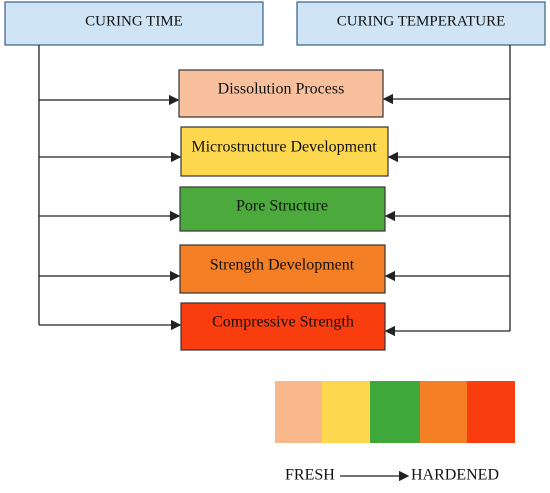 This screenshot has width=550, height=493. I want to click on node-label: Compressive Strength, so click(283, 322).